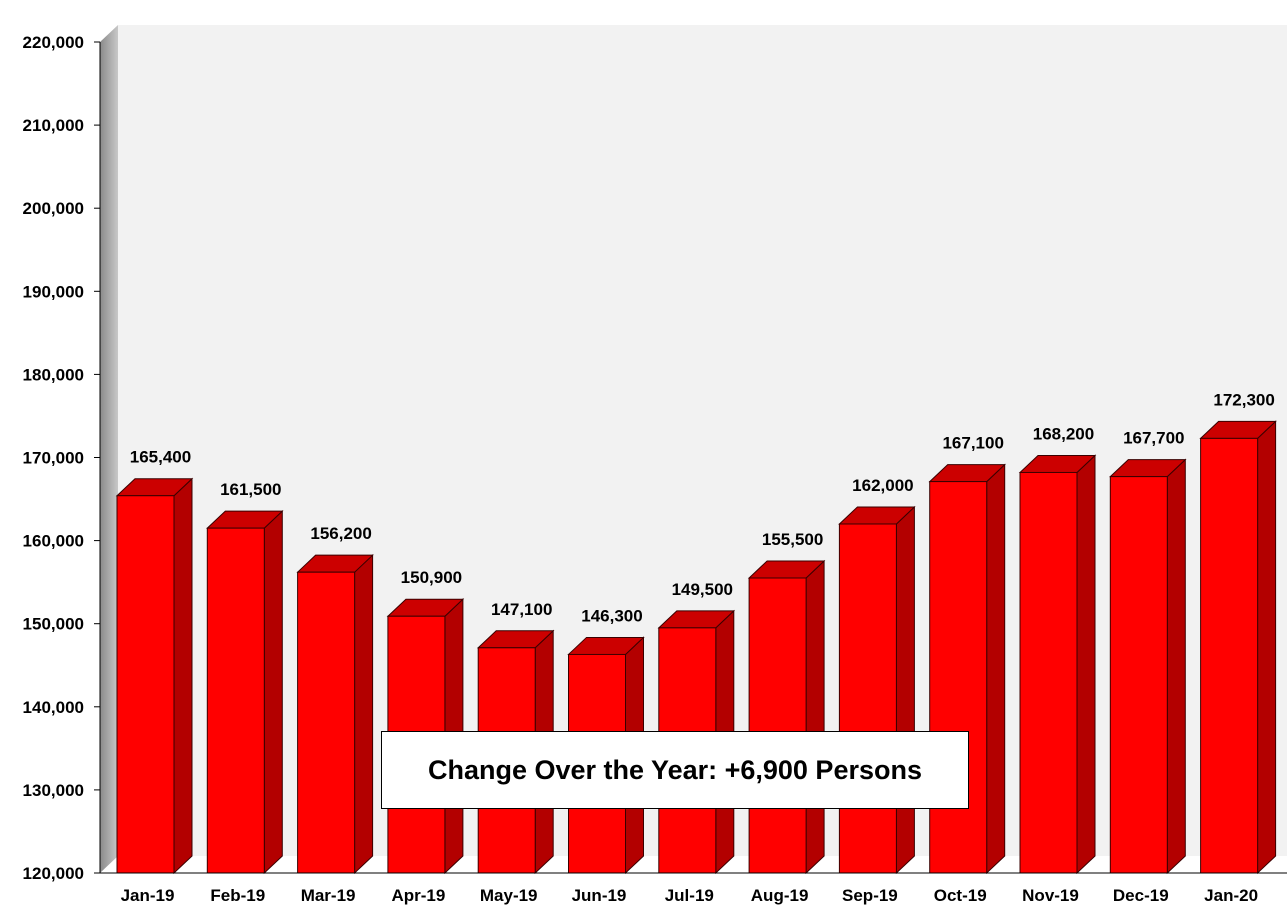  I want to click on plot-side-wall, so click(109, 449).